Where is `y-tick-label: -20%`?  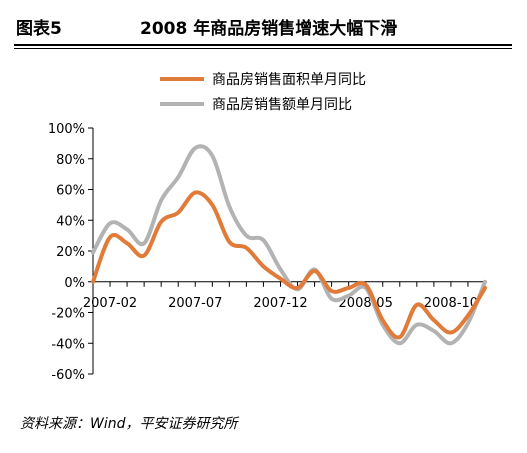
y-tick-label: -20% is located at coordinates (68, 314).